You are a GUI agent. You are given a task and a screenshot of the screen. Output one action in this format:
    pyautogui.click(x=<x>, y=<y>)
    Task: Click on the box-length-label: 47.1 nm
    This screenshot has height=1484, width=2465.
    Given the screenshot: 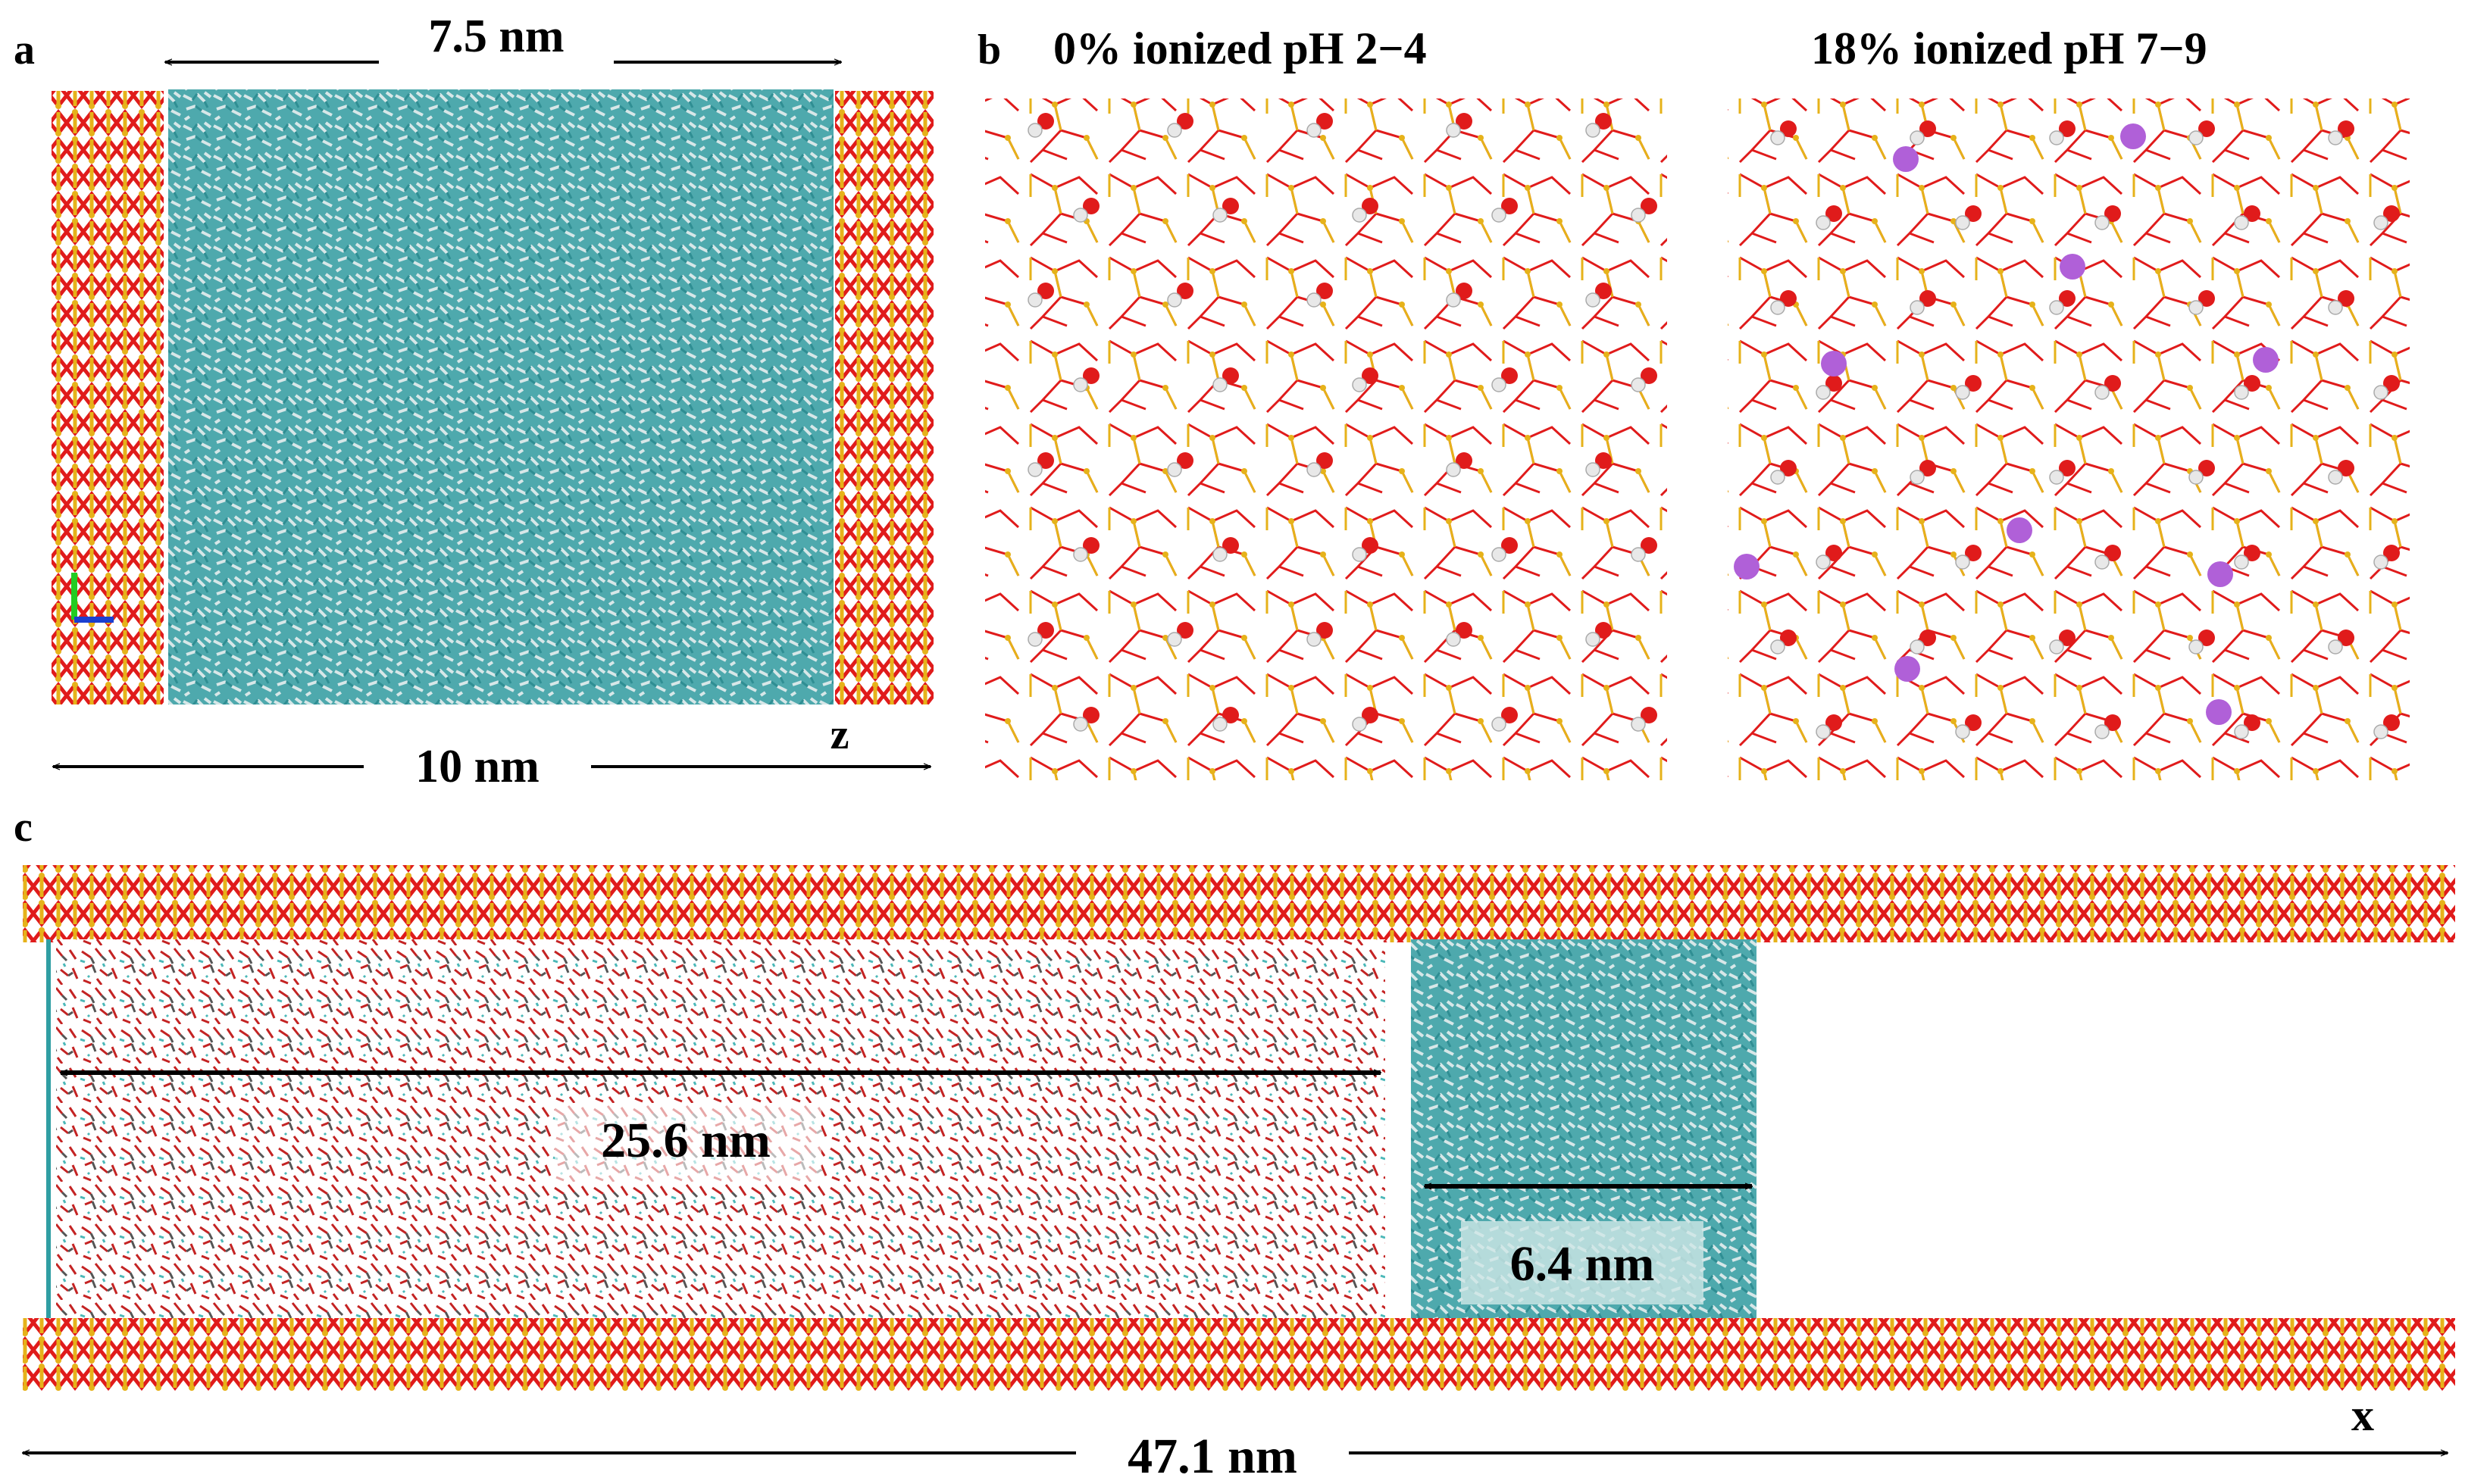 What is the action you would take?
    pyautogui.click(x=1212, y=1456)
    